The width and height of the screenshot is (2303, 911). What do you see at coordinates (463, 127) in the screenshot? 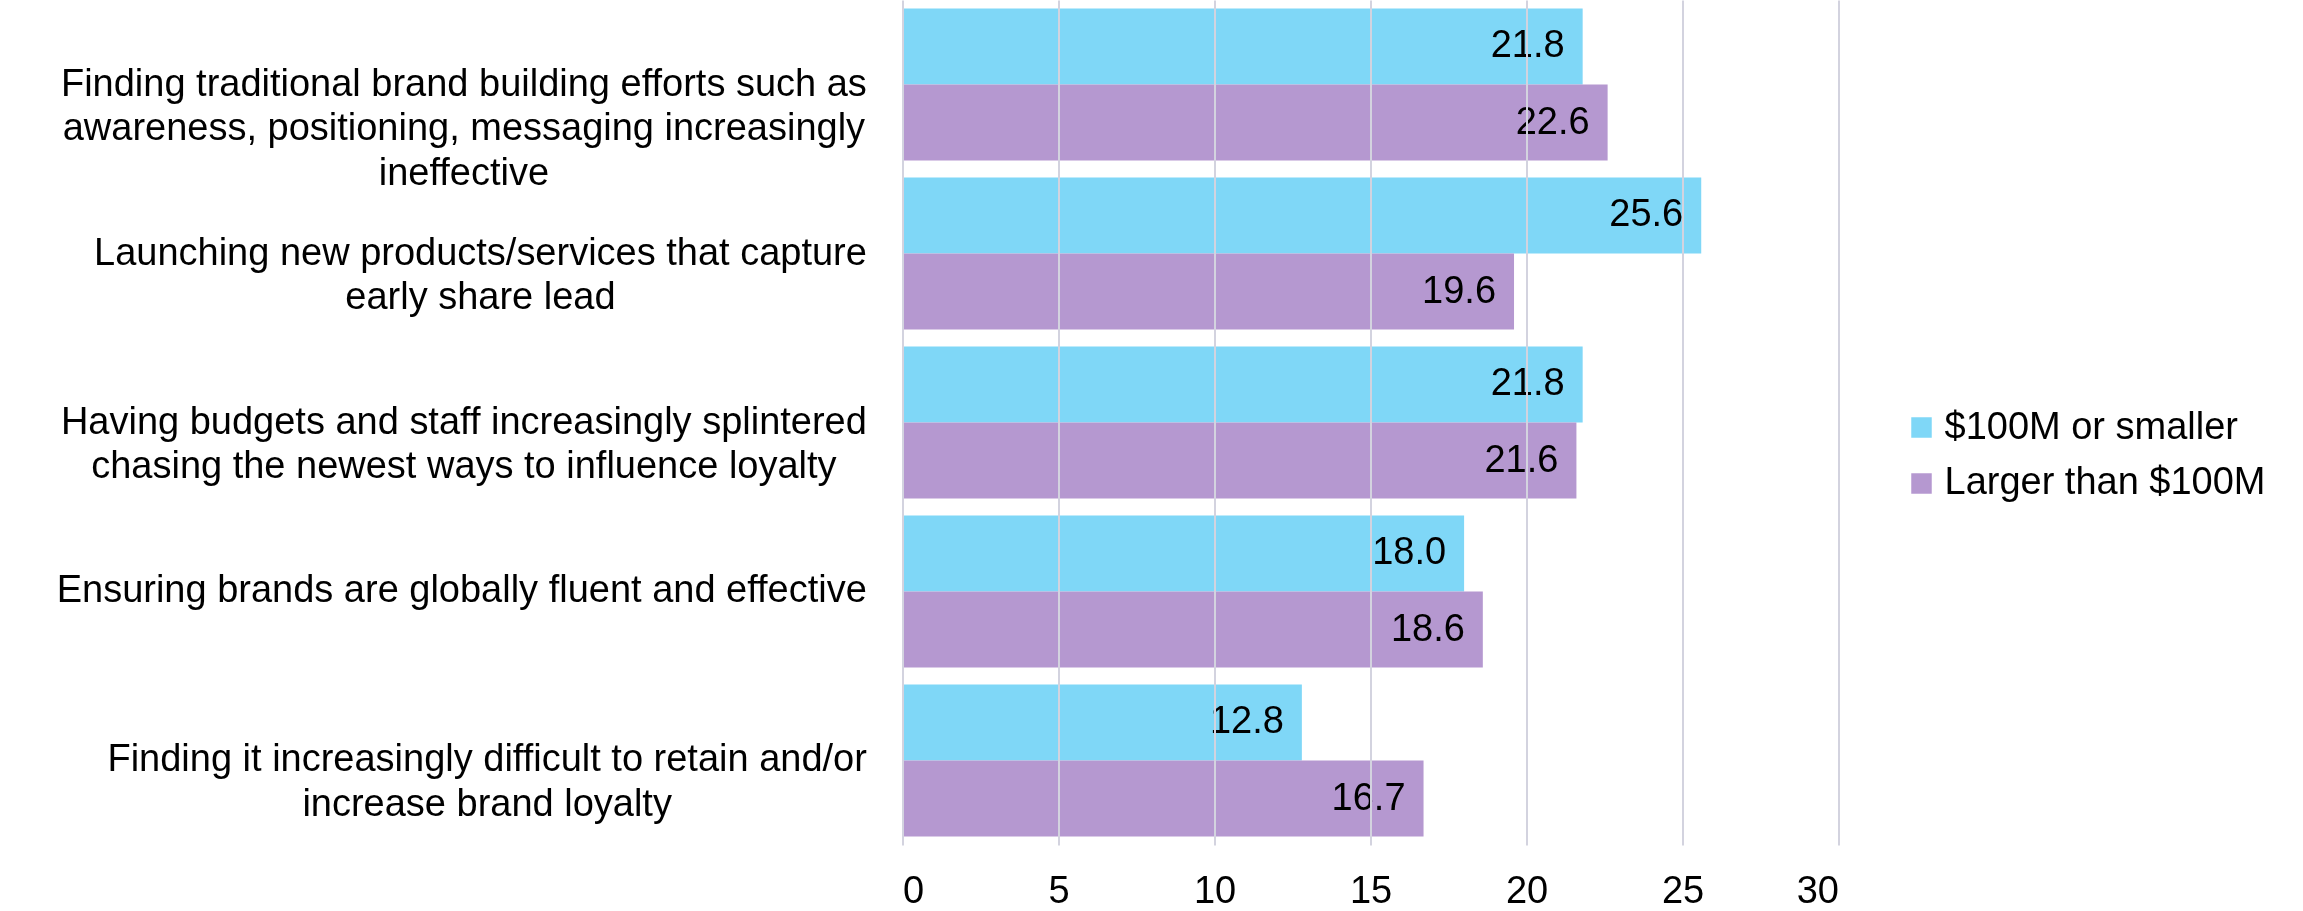
I see `y-tick-label: Finding traditional brand building efforts such as awareness, positioning, messaging increasingly ineffective` at bounding box center [463, 127].